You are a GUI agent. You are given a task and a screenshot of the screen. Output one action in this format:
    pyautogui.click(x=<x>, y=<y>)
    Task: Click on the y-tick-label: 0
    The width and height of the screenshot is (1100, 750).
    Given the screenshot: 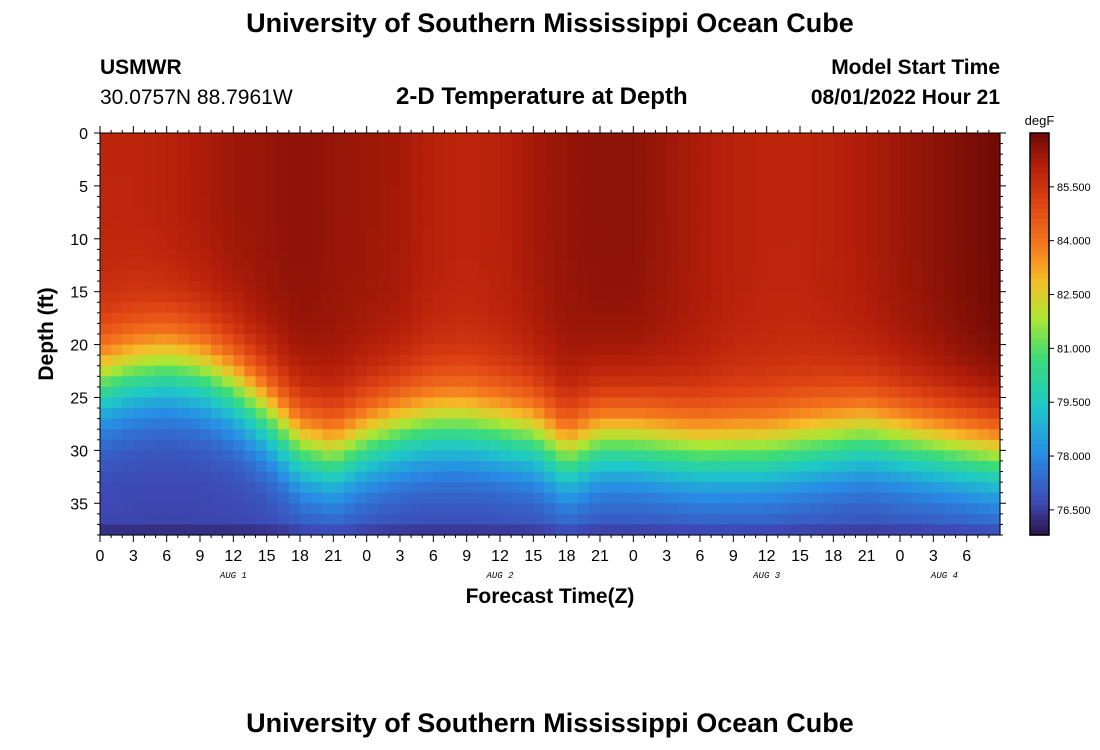 What is the action you would take?
    pyautogui.click(x=83, y=134)
    